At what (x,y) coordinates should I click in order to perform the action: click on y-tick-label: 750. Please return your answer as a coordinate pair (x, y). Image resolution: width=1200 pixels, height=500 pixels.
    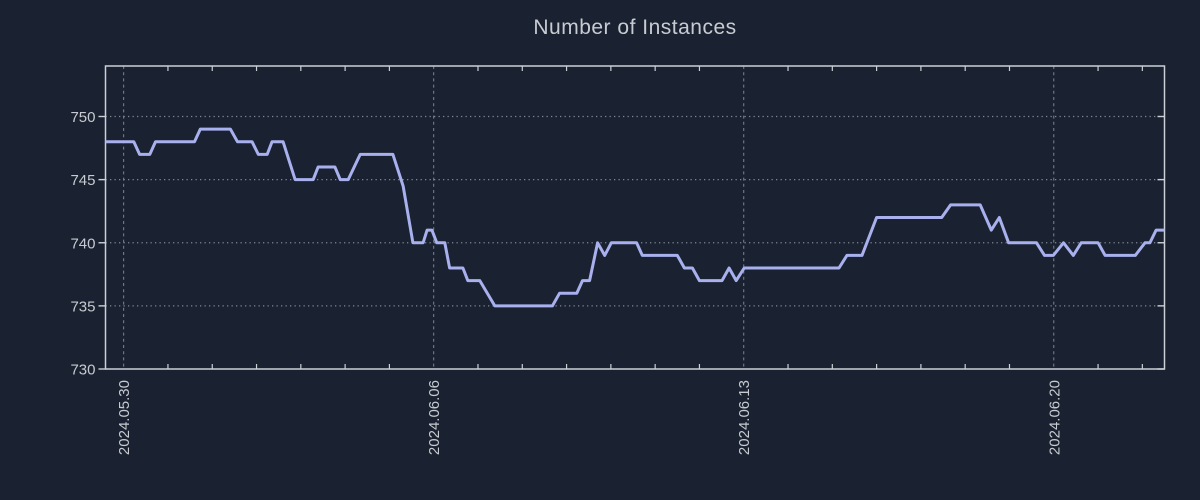
    Looking at the image, I should click on (82, 117).